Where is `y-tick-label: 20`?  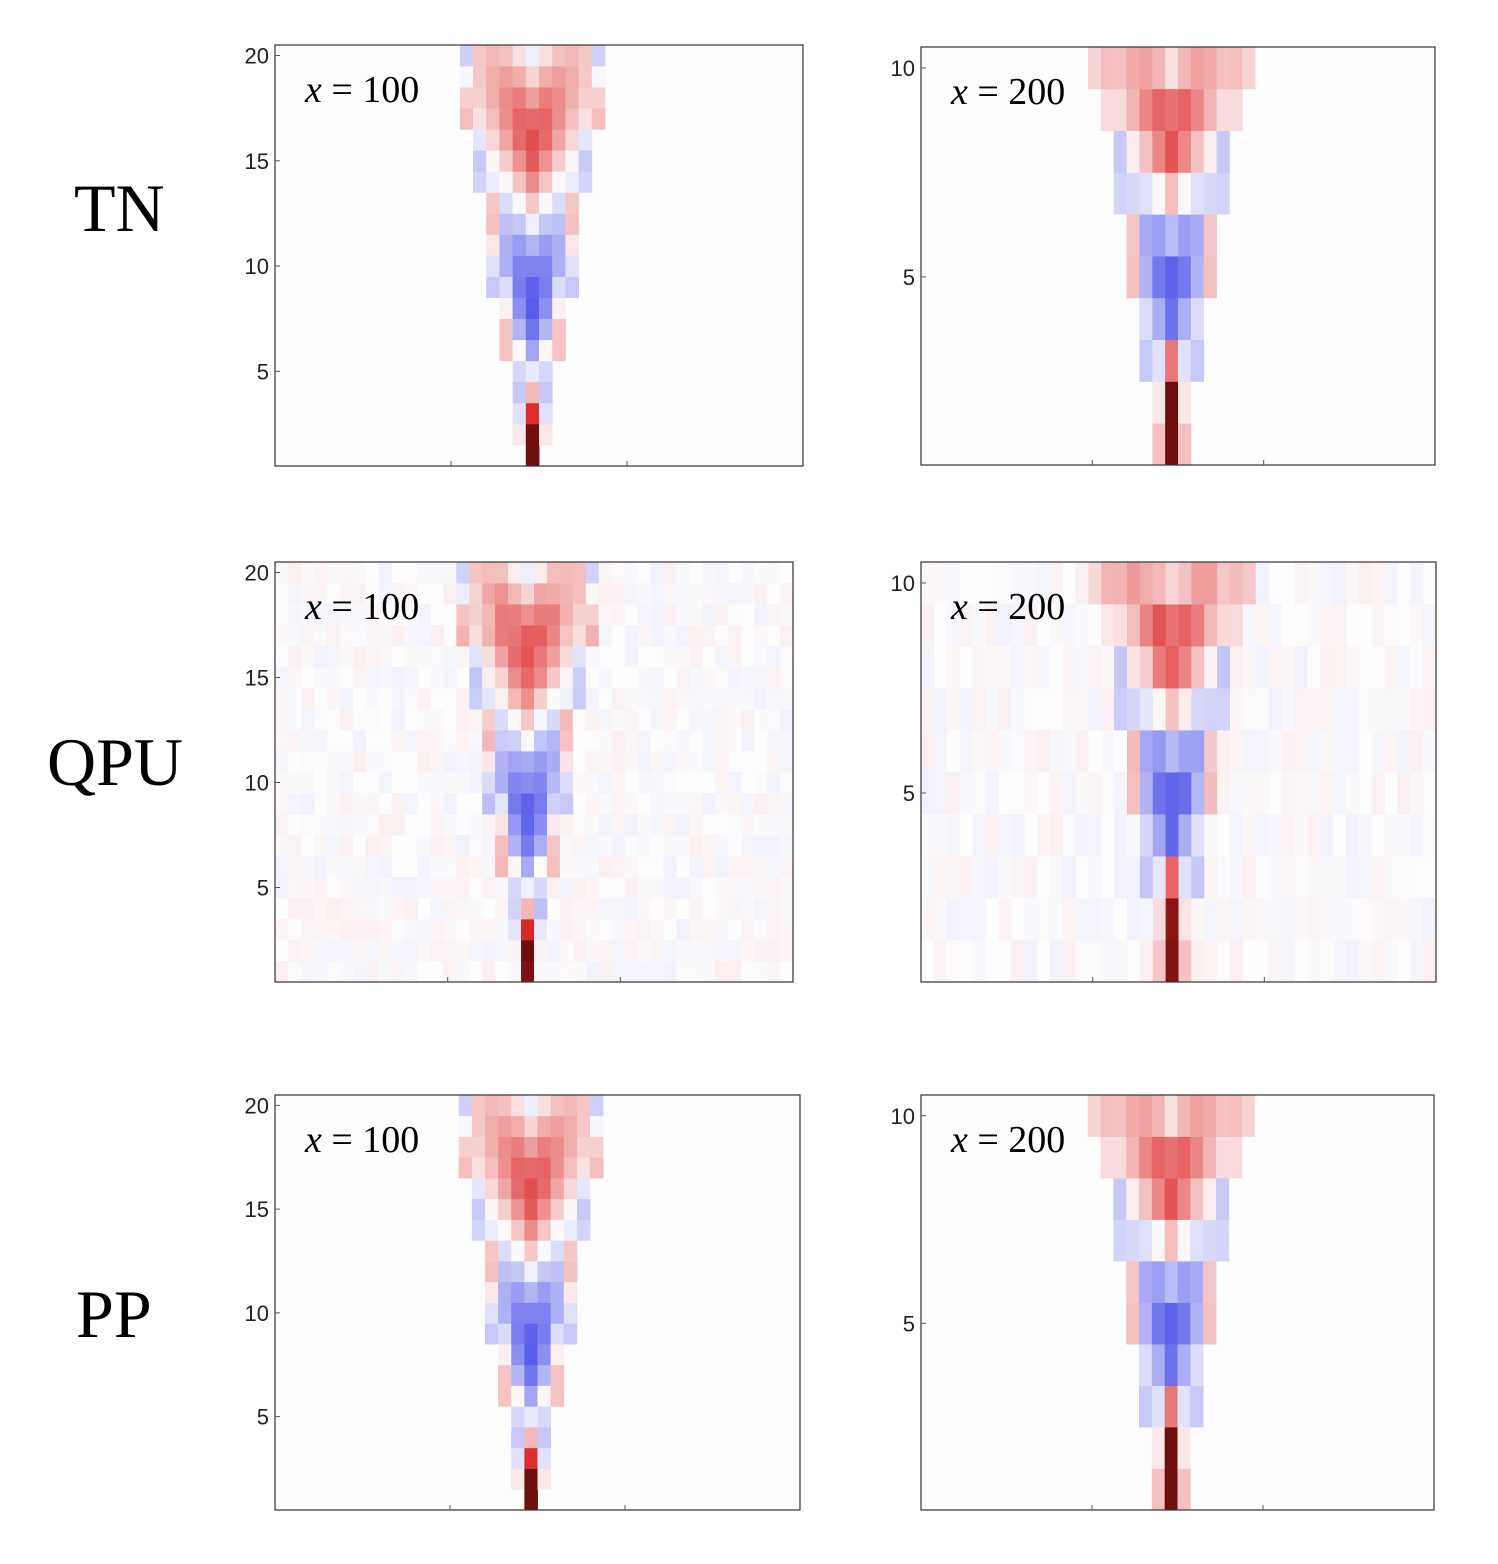 y-tick-label: 20 is located at coordinates (257, 56).